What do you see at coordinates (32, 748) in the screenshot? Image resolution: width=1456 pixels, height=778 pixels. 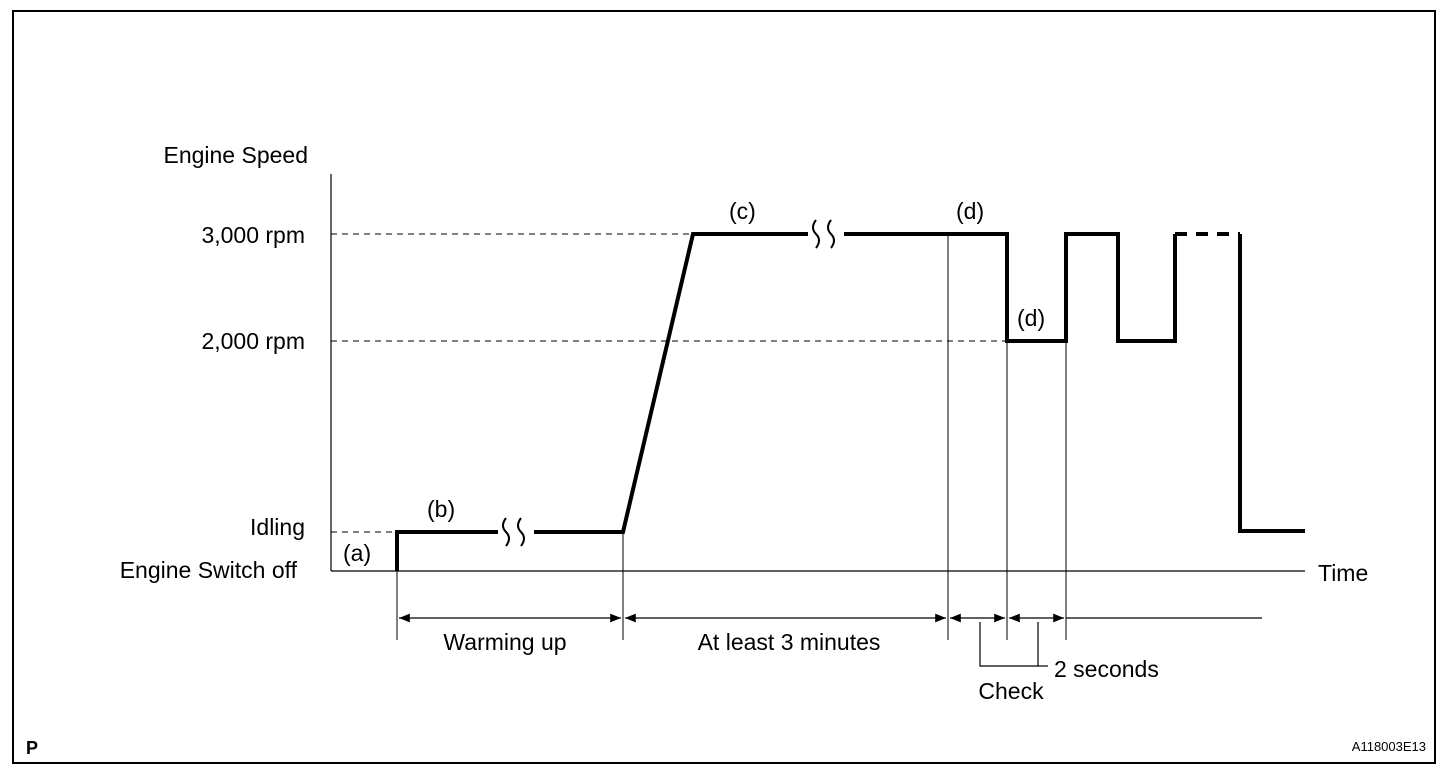 I see `corner-mark: P` at bounding box center [32, 748].